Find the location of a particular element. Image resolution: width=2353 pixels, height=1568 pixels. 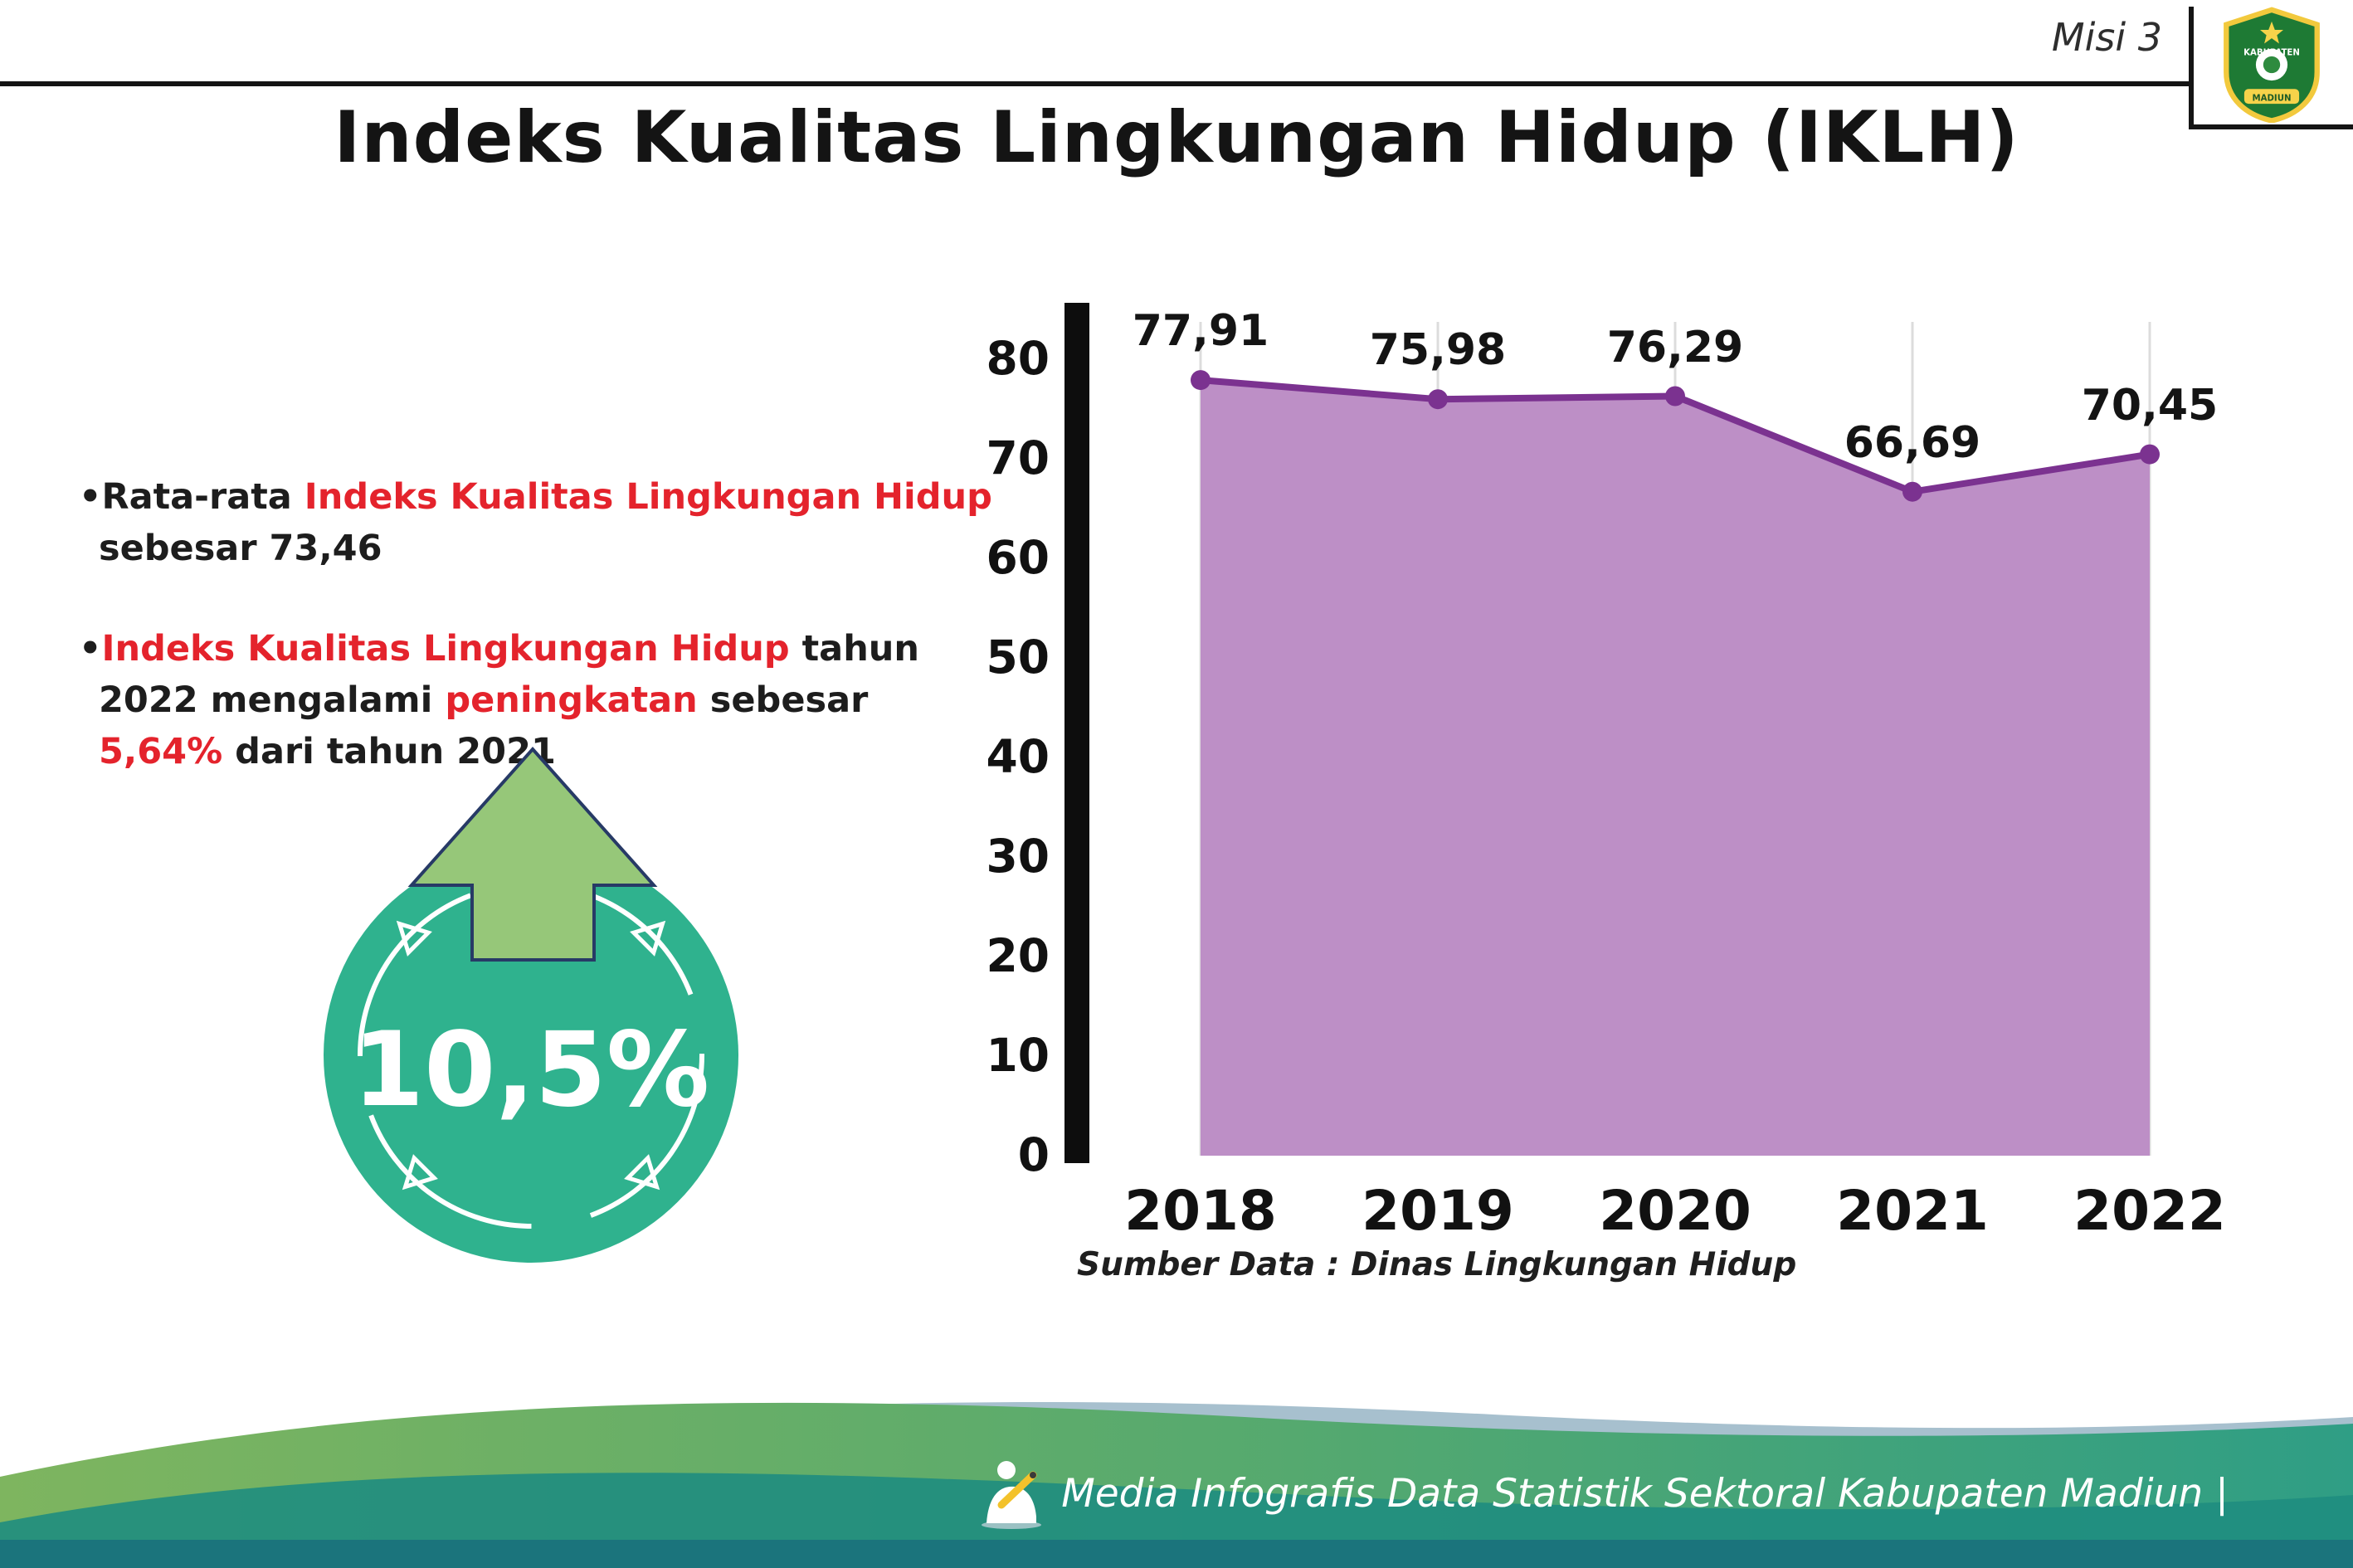

bullet2-highlight: 5,64% is located at coordinates (161, 752).